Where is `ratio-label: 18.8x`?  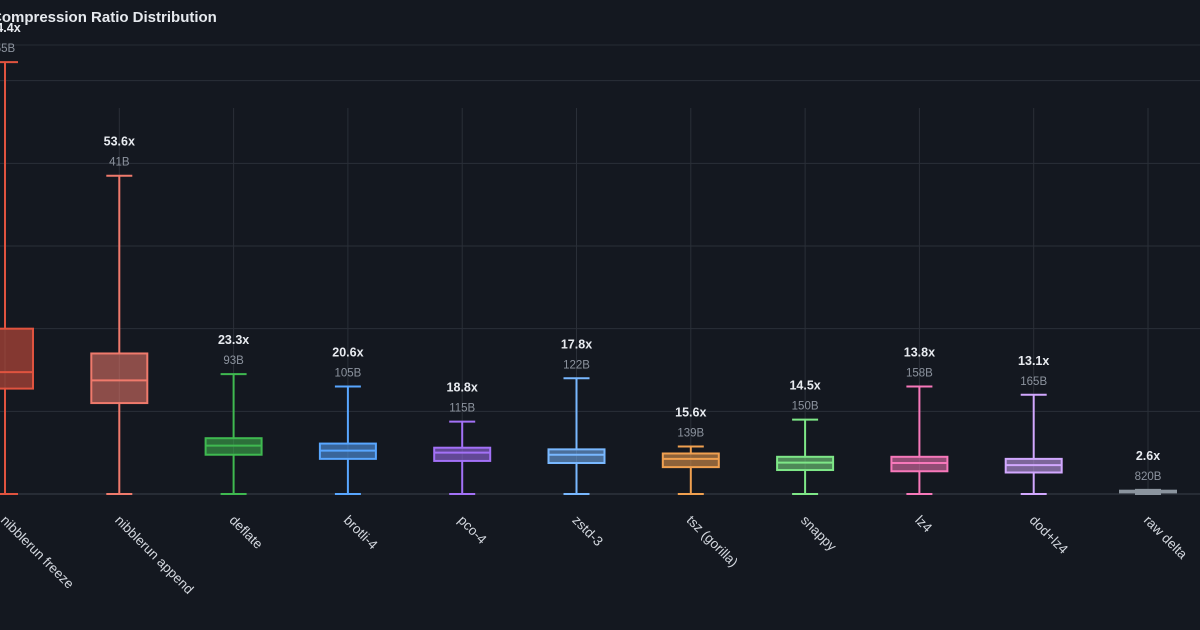
ratio-label: 18.8x is located at coordinates (462, 388).